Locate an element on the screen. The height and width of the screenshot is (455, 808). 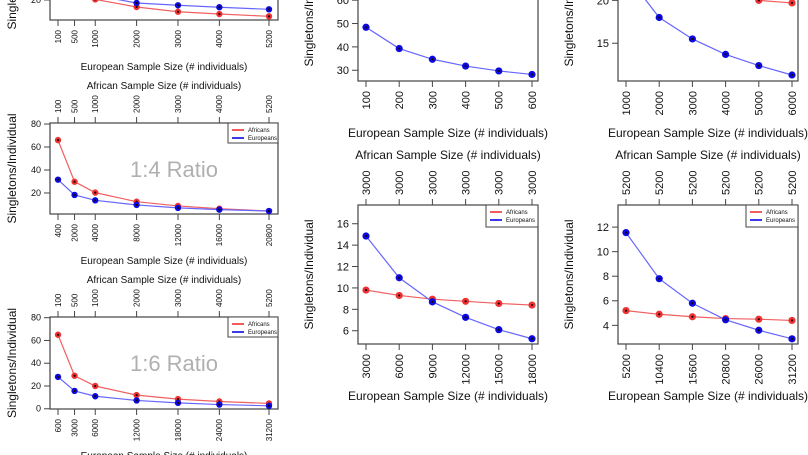
x-tick-label: 18000 is located at coordinates (533, 369).